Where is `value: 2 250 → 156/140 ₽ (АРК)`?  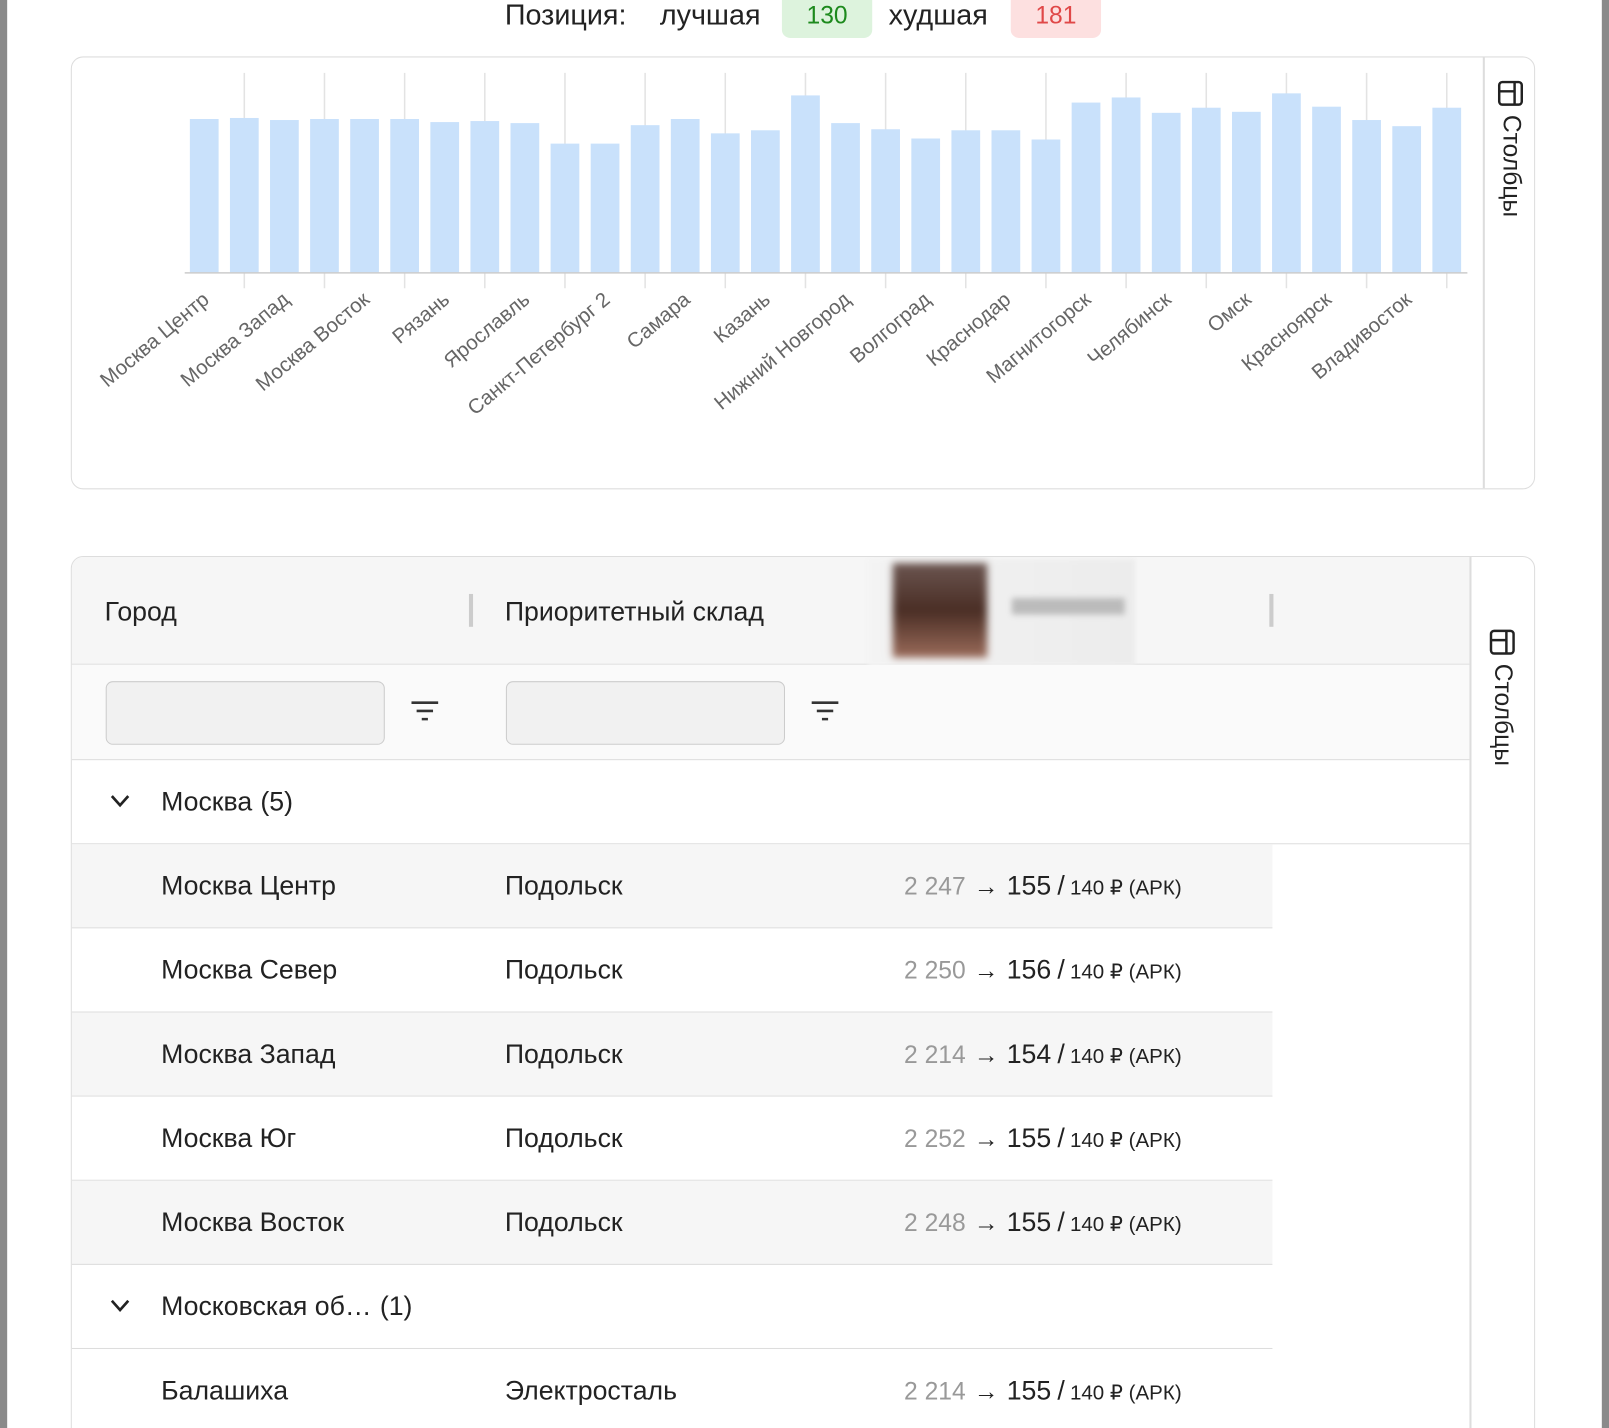 value: 2 250 → 156/140 ₽ (АРК) is located at coordinates (1043, 971).